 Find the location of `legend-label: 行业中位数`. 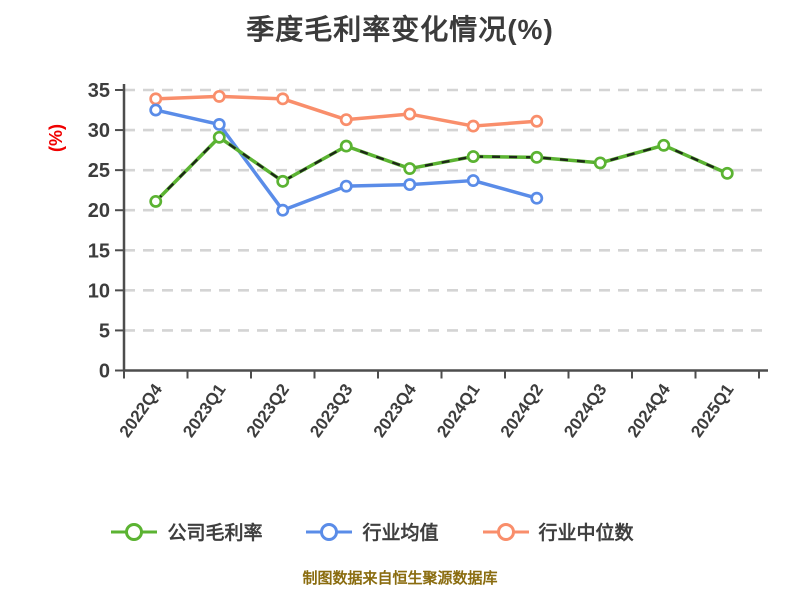

legend-label: 行业中位数 is located at coordinates (586, 533).